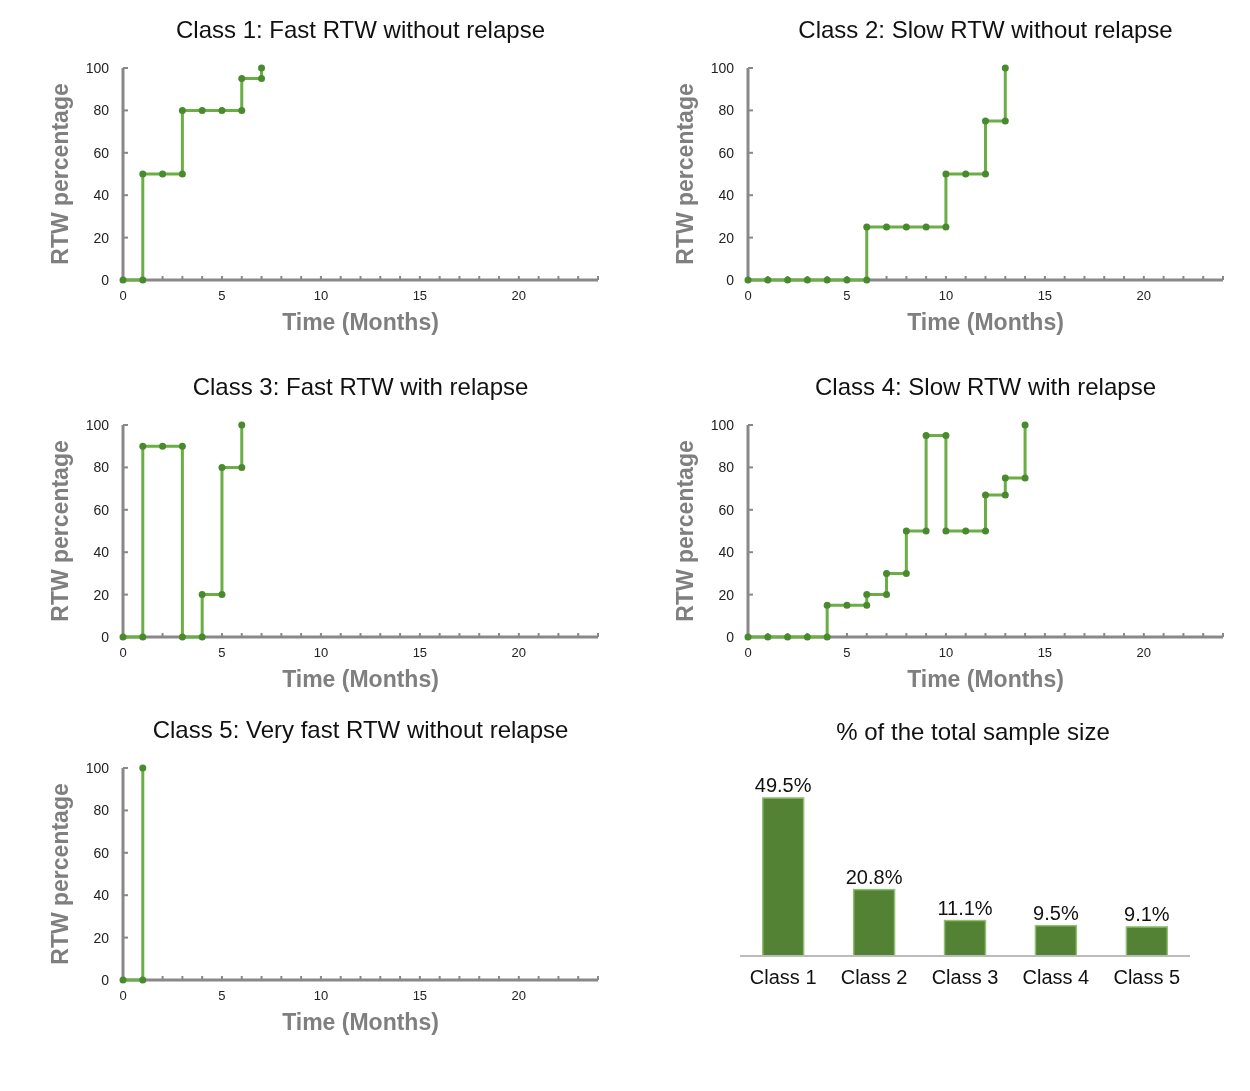 This screenshot has width=1250, height=1091. Describe the element at coordinates (1147, 913) in the screenshot. I see `data-label: 9.1%` at that location.